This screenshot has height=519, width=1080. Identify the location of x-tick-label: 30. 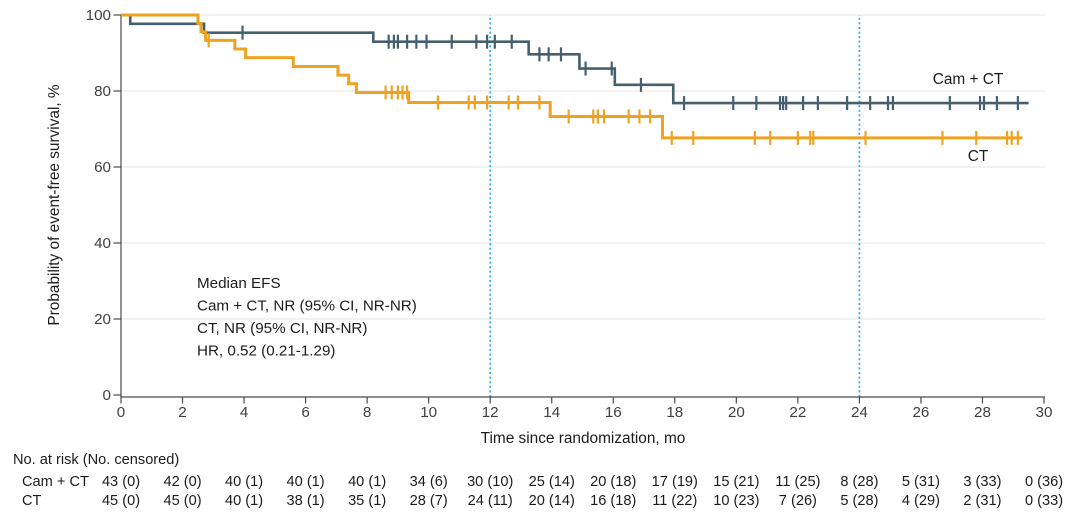
(1044, 412).